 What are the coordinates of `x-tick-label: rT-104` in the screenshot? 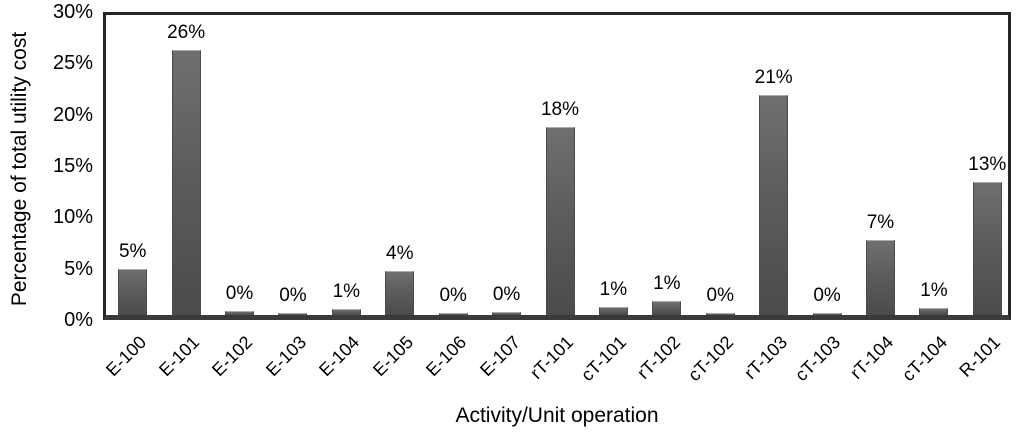 It's located at (872, 357).